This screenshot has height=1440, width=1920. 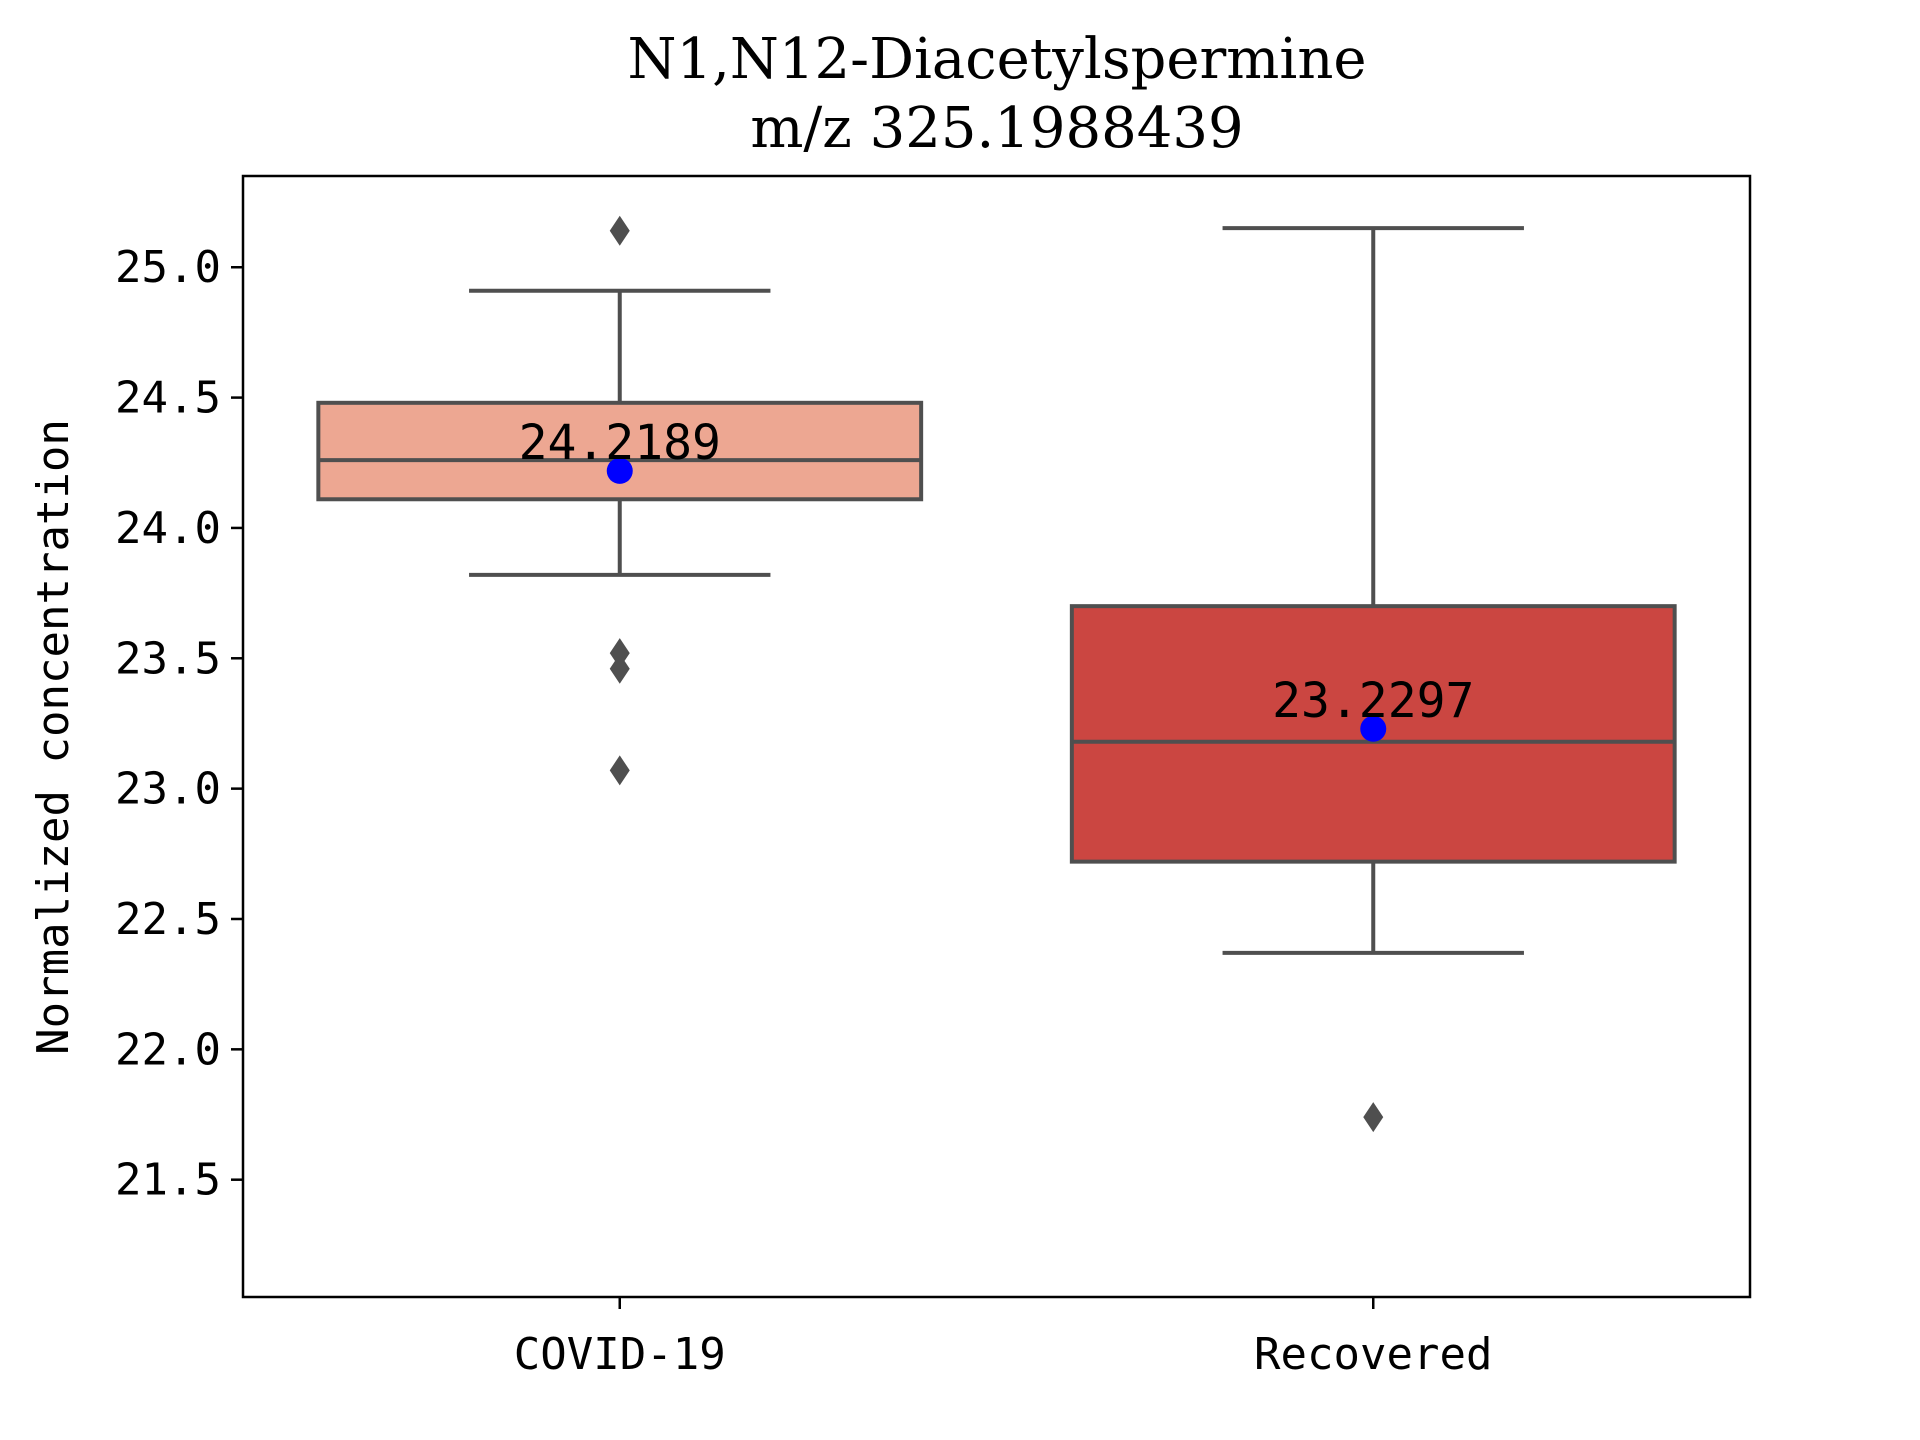 What do you see at coordinates (620, 1354) in the screenshot?
I see `x-tick-label: COVID-19` at bounding box center [620, 1354].